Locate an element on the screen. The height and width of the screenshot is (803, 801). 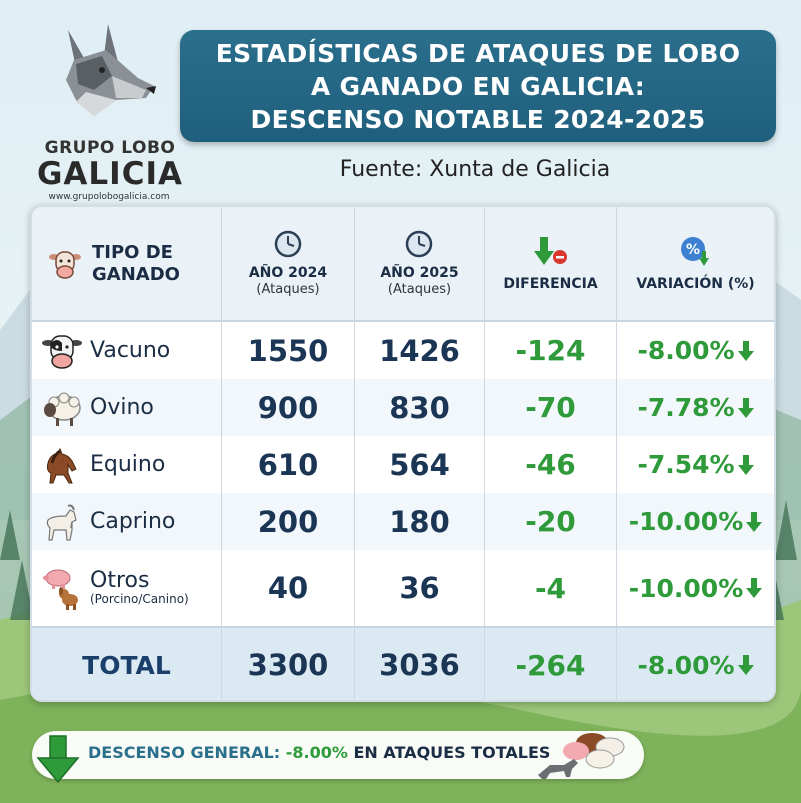
header-2024-sub: (Ataques) is located at coordinates (288, 289).